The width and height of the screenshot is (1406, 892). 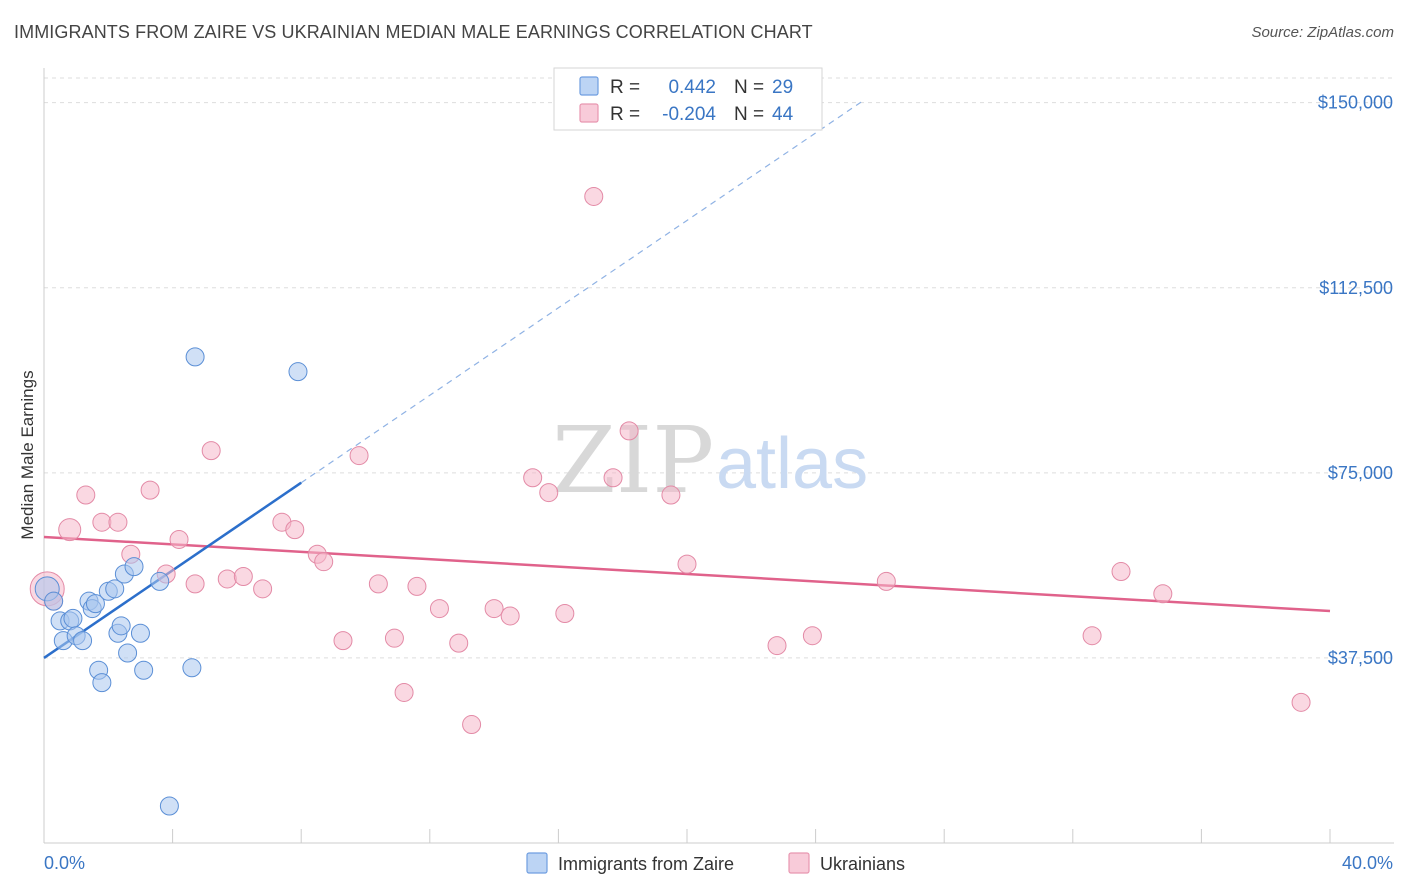 I want to click on series-legend-swatch-pink, so click(x=799, y=863).